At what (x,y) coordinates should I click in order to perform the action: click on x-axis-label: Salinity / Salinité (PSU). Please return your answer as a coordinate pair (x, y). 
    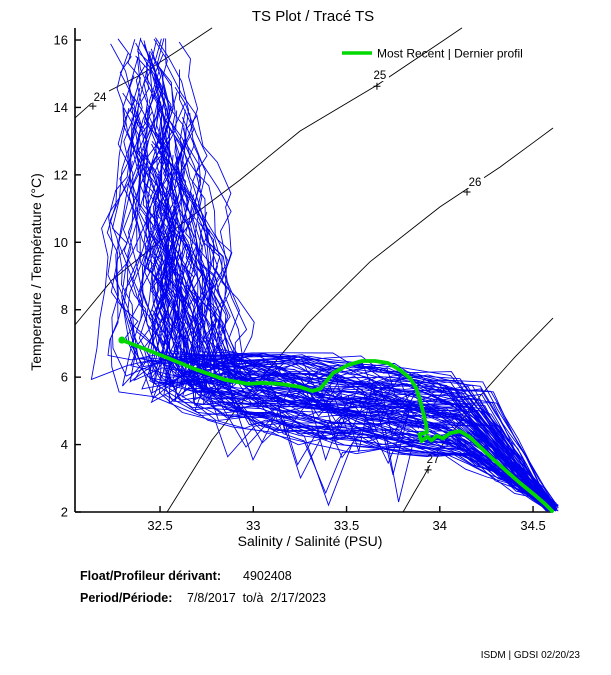
    Looking at the image, I should click on (310, 541).